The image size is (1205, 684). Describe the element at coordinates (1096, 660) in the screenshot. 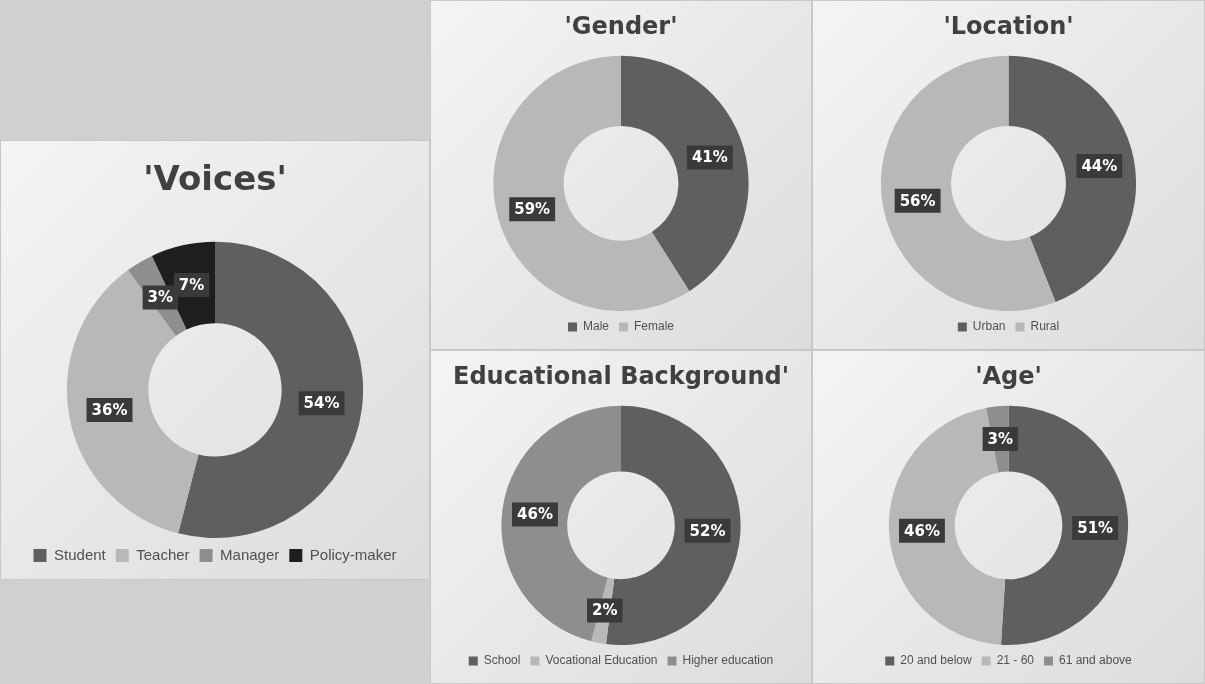

I see `legend-label: 61 and above` at that location.